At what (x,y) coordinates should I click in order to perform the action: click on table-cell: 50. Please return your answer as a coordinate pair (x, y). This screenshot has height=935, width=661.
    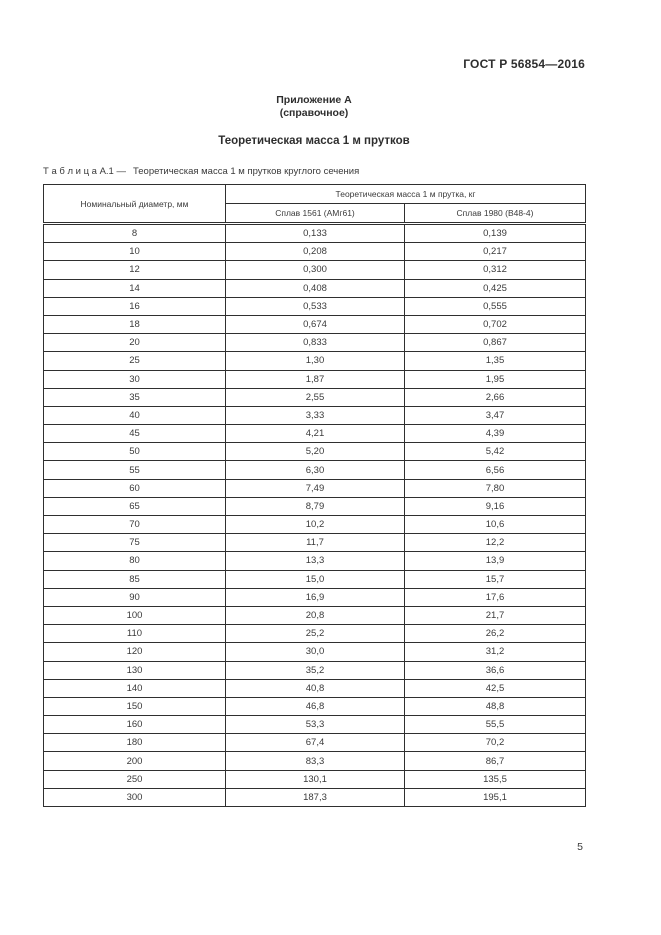
    Looking at the image, I should click on (134, 452).